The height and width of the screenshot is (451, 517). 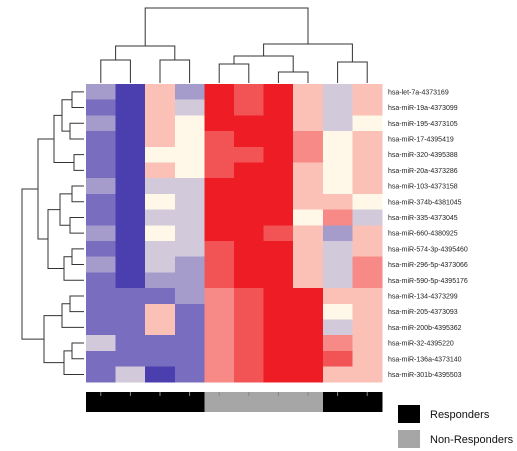 What do you see at coordinates (428, 281) in the screenshot?
I see `row-label: hsa-miR-590-5p-4395176` at bounding box center [428, 281].